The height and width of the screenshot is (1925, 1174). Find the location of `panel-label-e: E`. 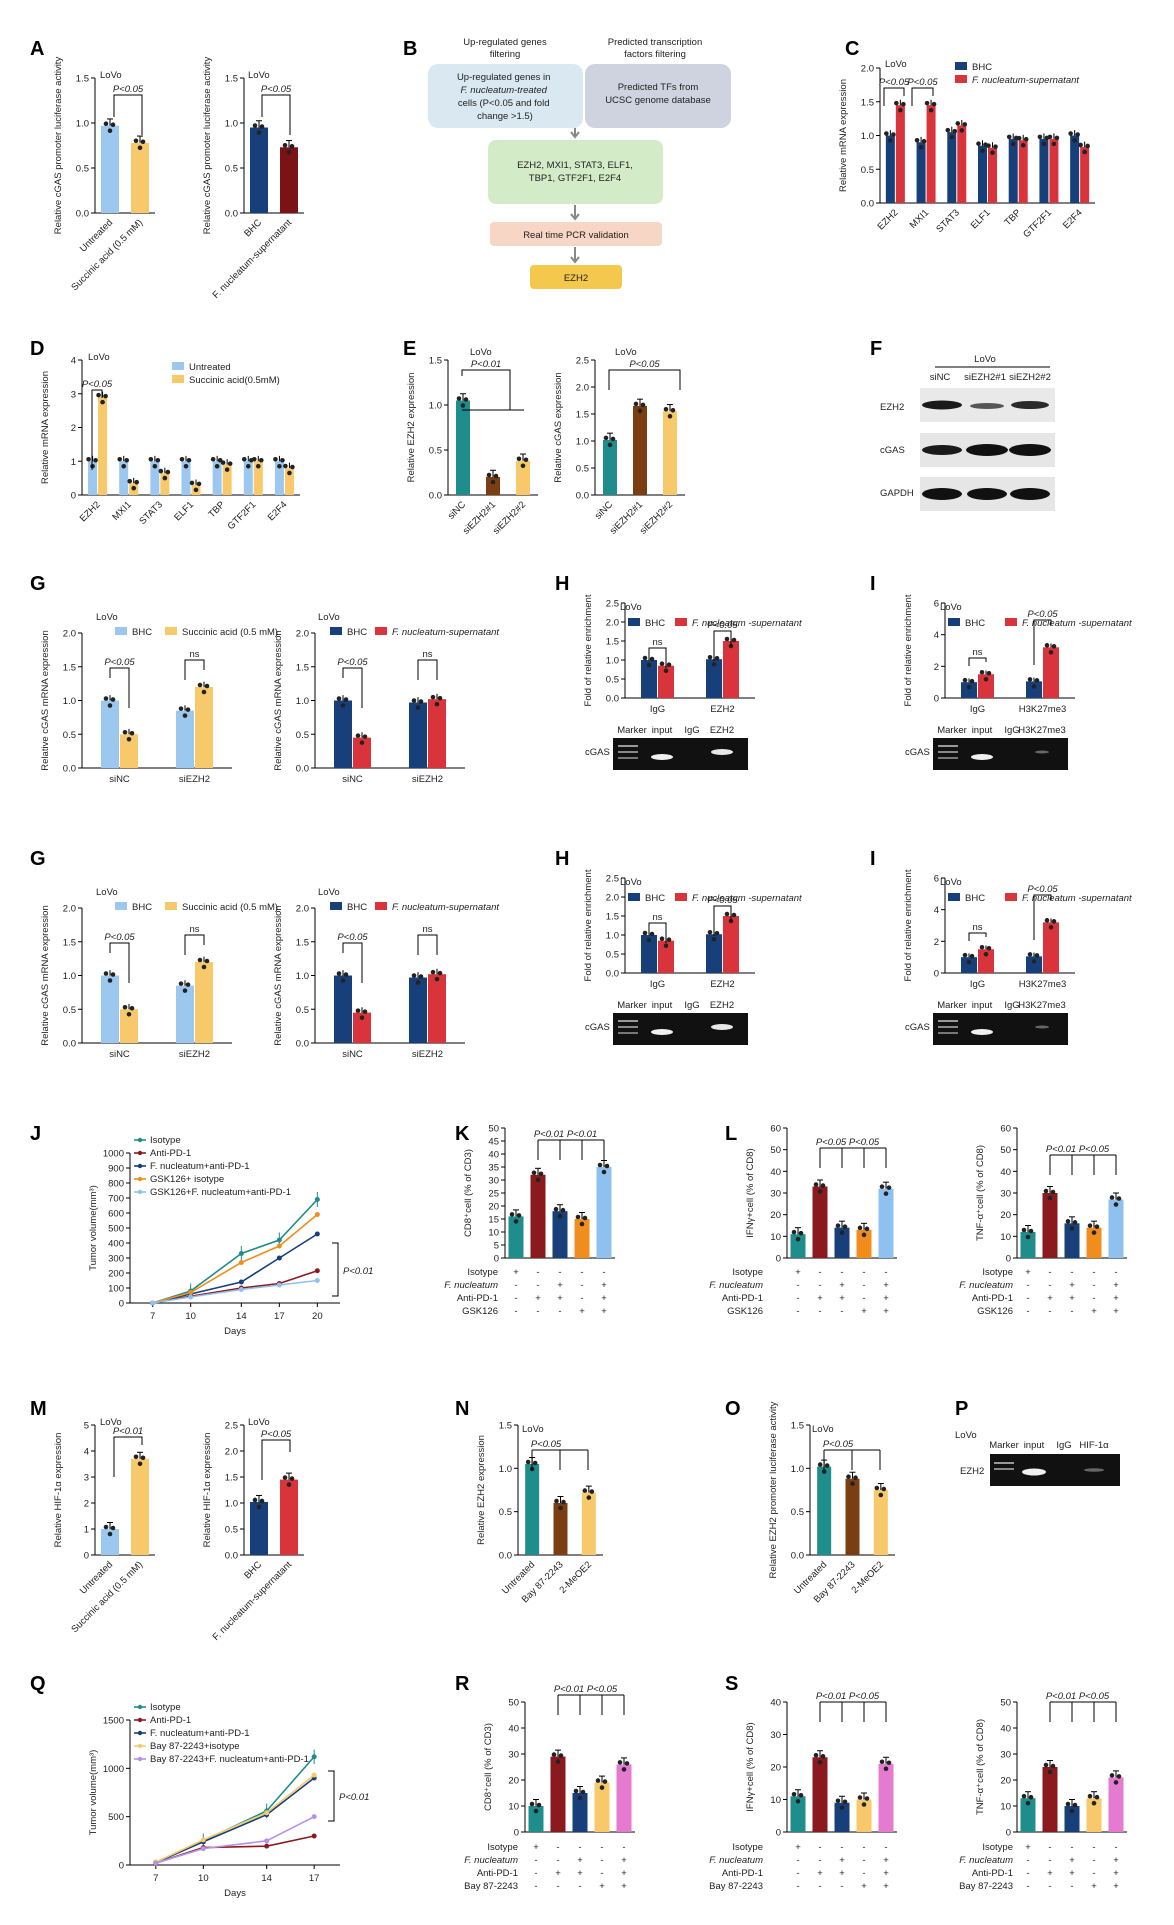

panel-label-e: E is located at coordinates (409, 349).